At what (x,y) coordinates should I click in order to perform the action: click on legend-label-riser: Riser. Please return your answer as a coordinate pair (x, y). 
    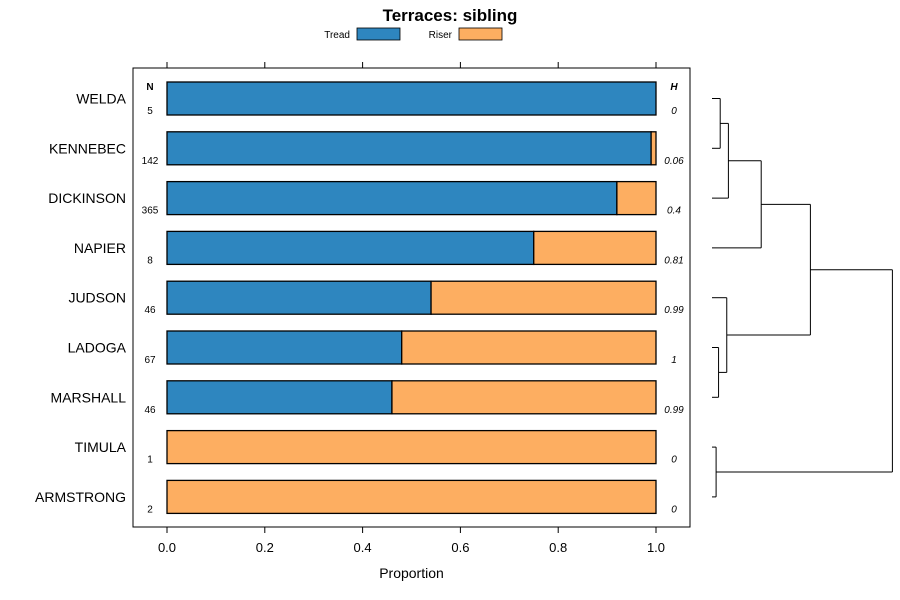
    Looking at the image, I should click on (441, 35).